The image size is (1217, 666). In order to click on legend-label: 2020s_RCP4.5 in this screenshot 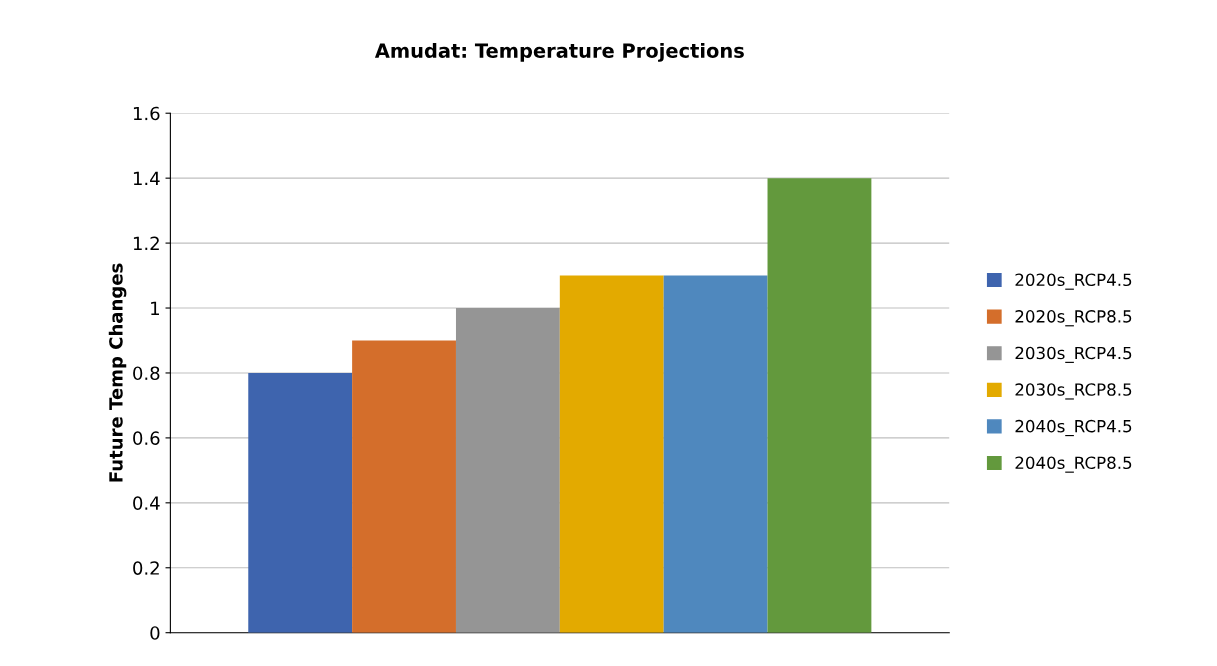, I will do `click(1073, 281)`.